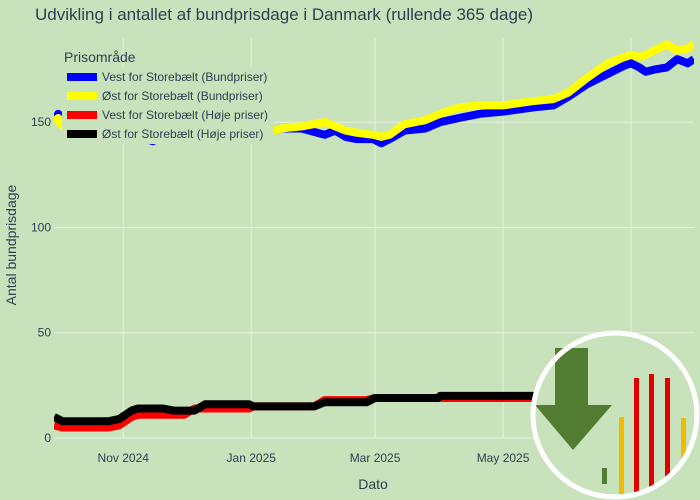  What do you see at coordinates (47, 438) in the screenshot?
I see `y-tick-label: 0` at bounding box center [47, 438].